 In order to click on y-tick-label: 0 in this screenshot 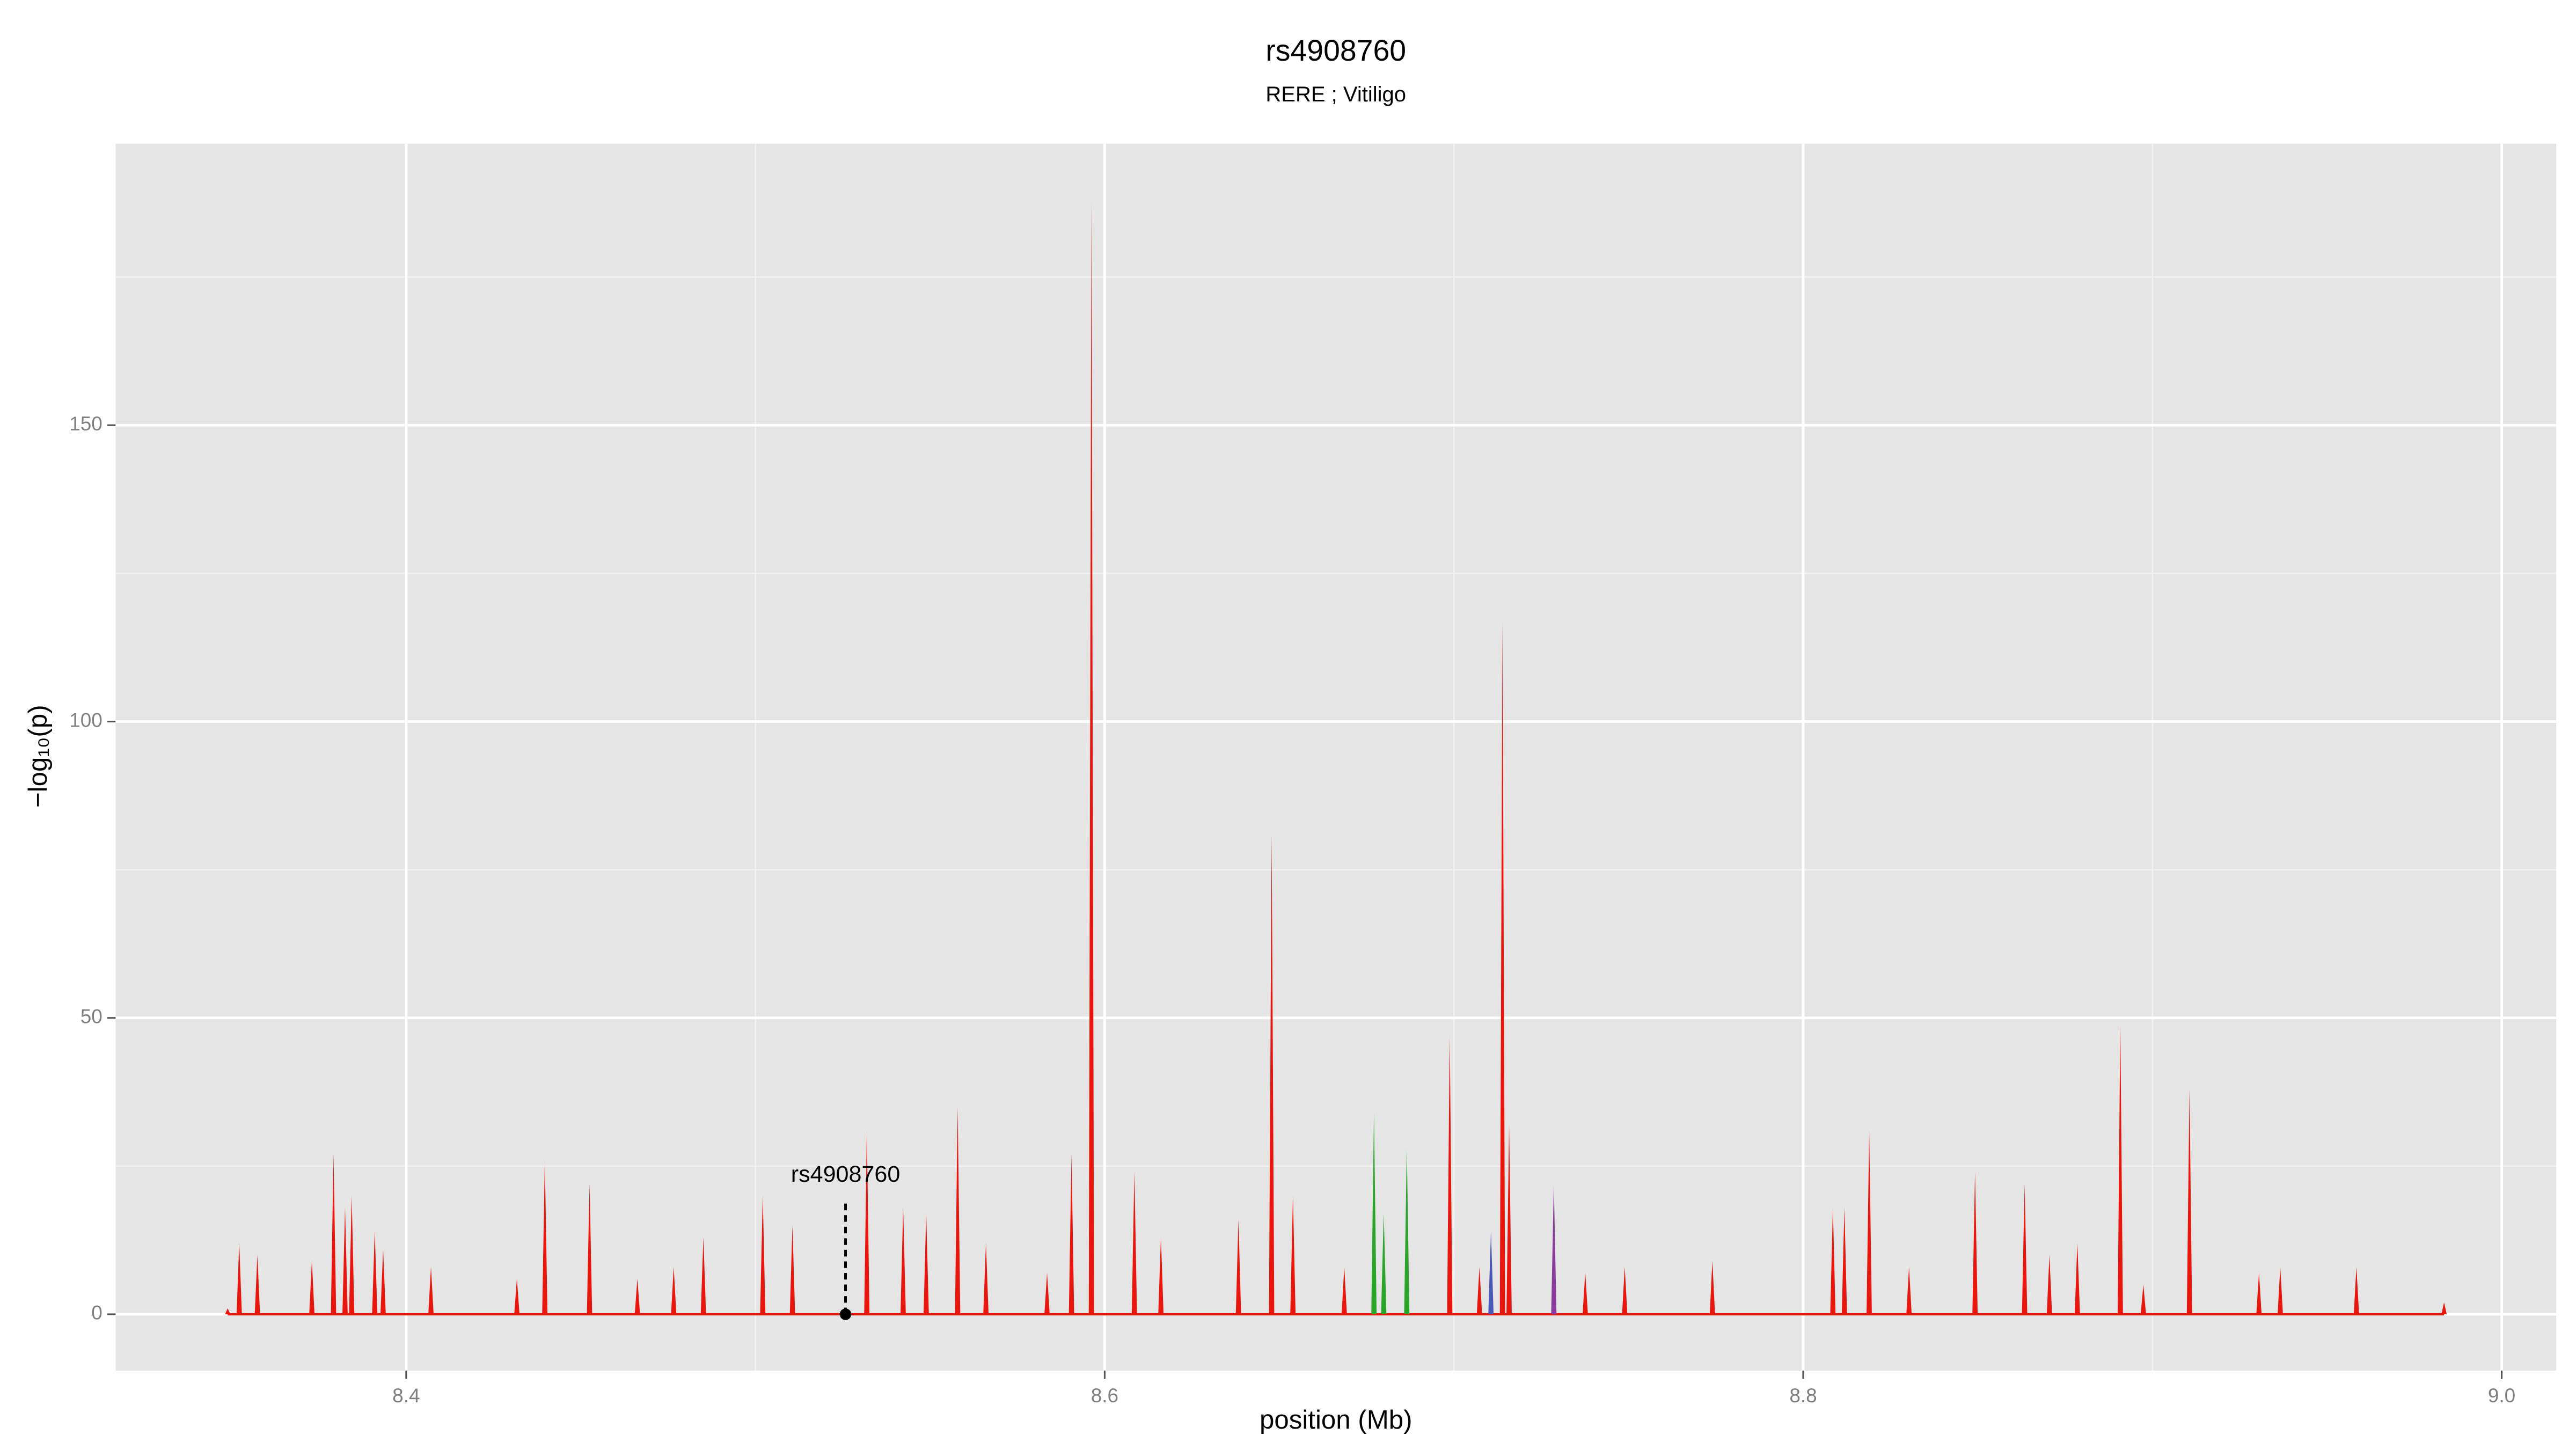, I will do `click(97, 1313)`.